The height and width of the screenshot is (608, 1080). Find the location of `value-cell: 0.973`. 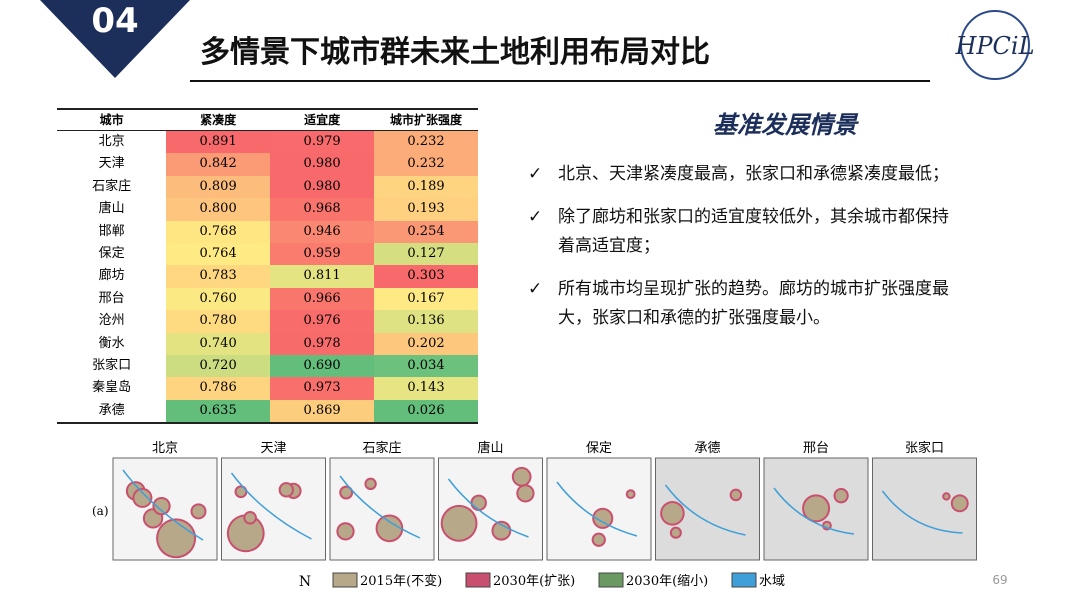

value-cell: 0.973 is located at coordinates (322, 388).